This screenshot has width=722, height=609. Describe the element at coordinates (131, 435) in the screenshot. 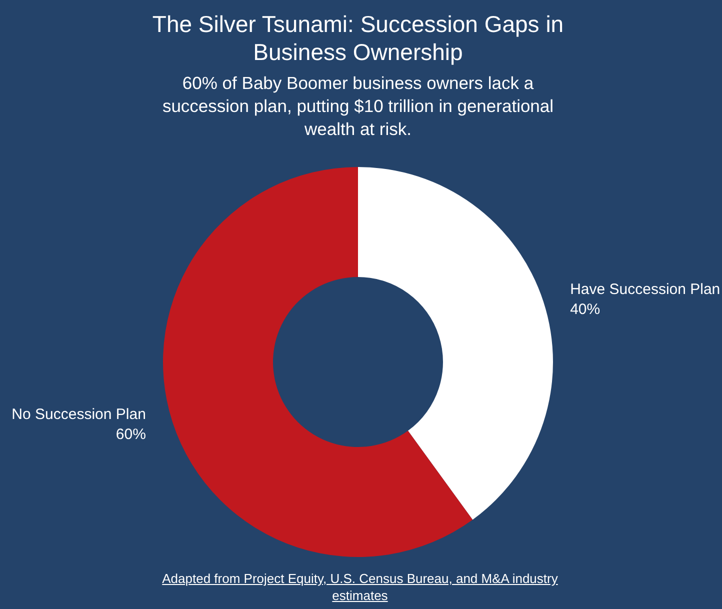

I see `data-label: 60%` at that location.